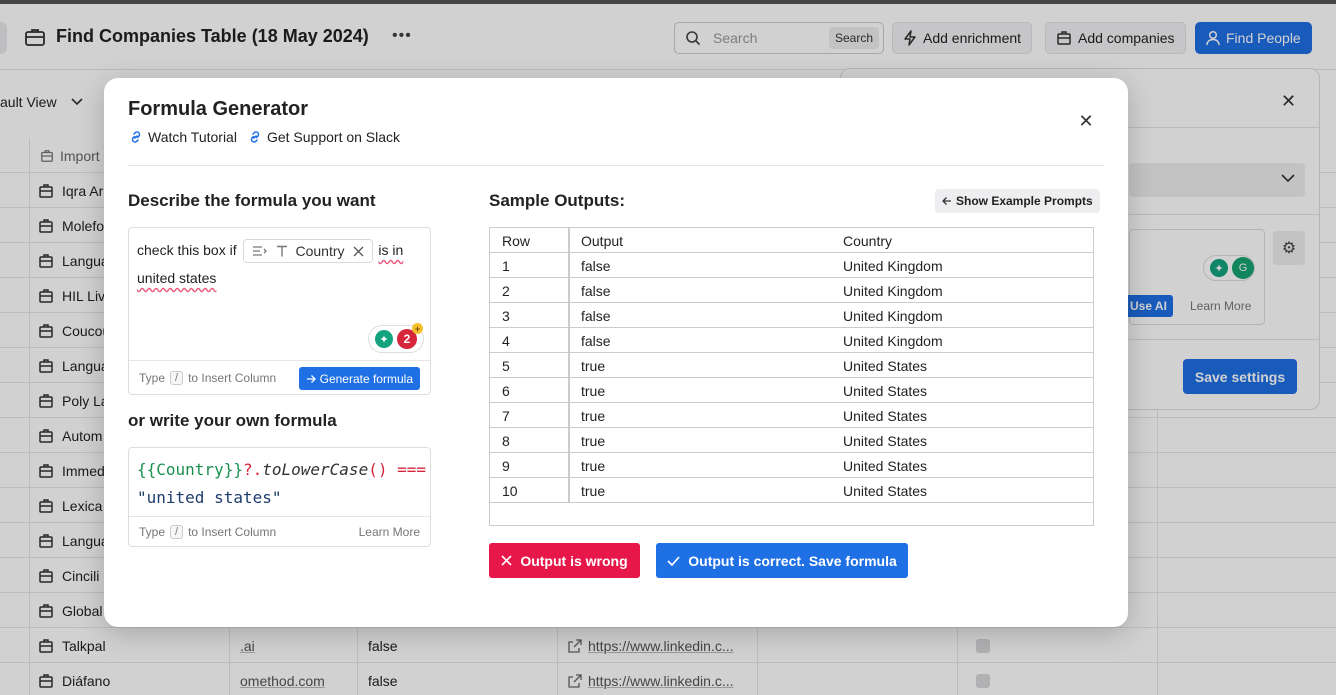  Describe the element at coordinates (946, 201) in the screenshot. I see `arrow-left-icon` at that location.